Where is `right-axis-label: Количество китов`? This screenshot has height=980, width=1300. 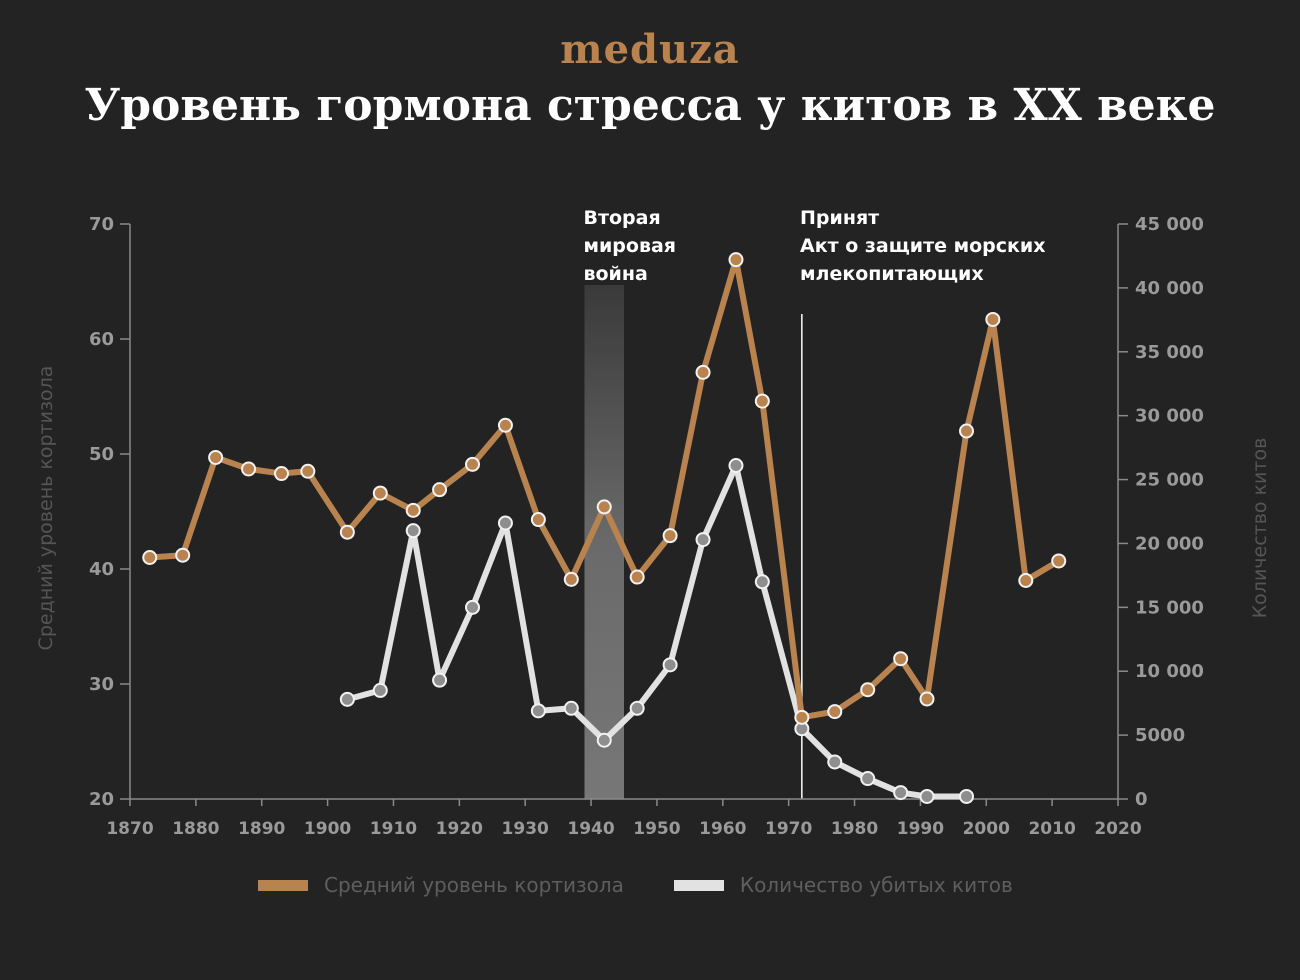
right-axis-label: Количество китов is located at coordinates (1260, 528).